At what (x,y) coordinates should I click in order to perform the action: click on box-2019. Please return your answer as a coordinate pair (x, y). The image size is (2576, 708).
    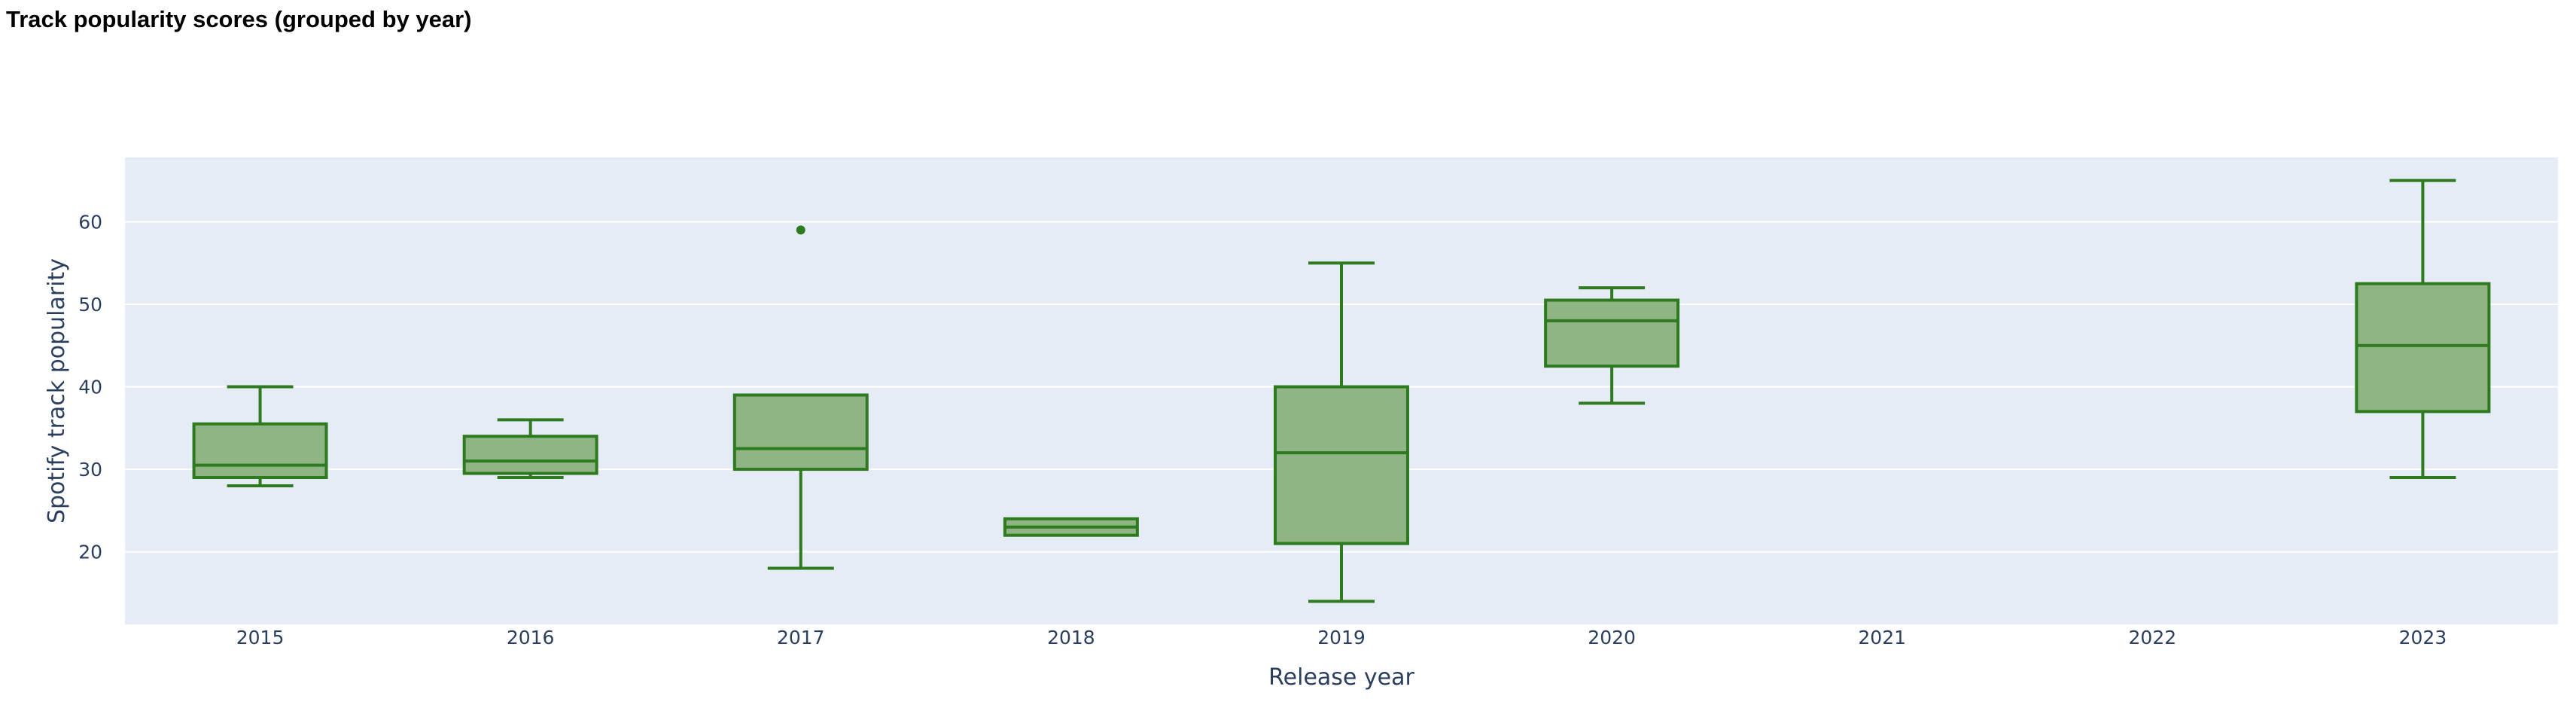
    Looking at the image, I should click on (1341, 432).